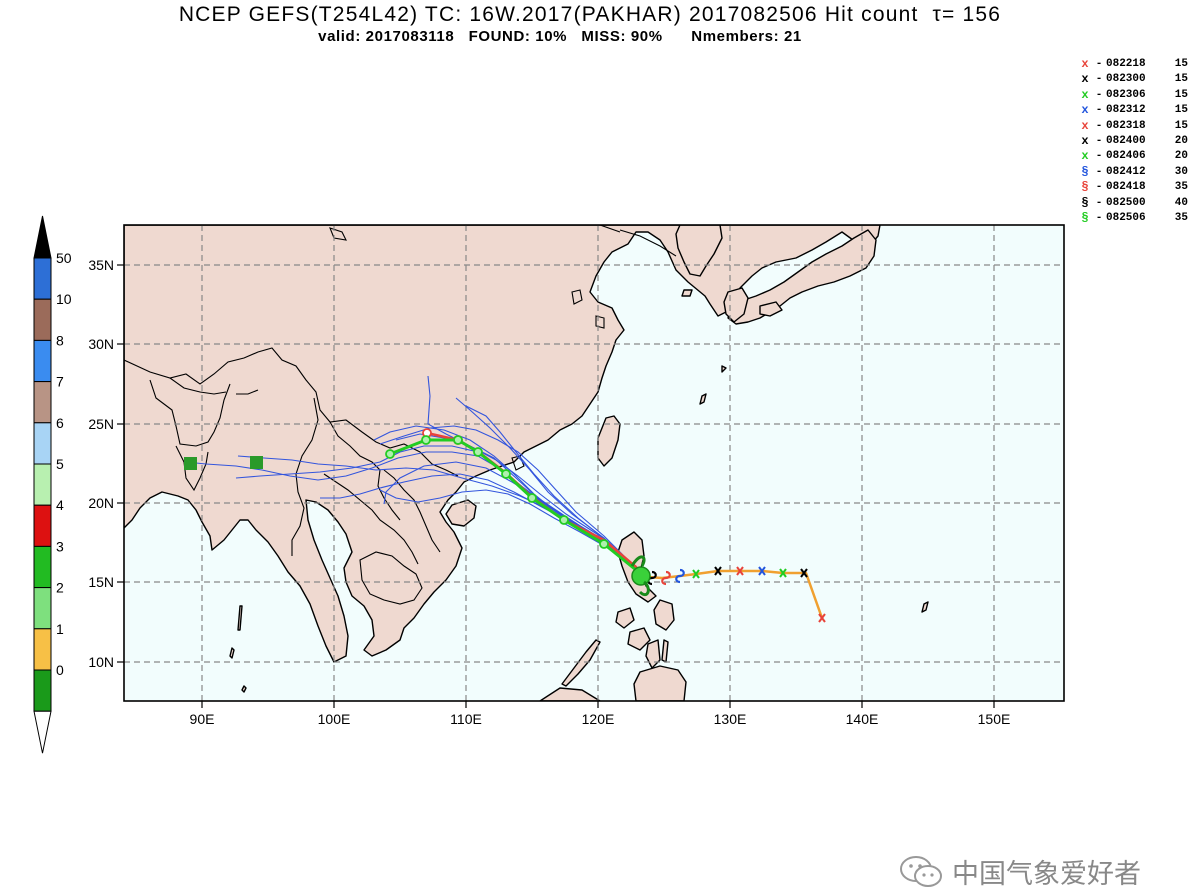  Describe the element at coordinates (244, 689) in the screenshot. I see `andaman-small` at that location.